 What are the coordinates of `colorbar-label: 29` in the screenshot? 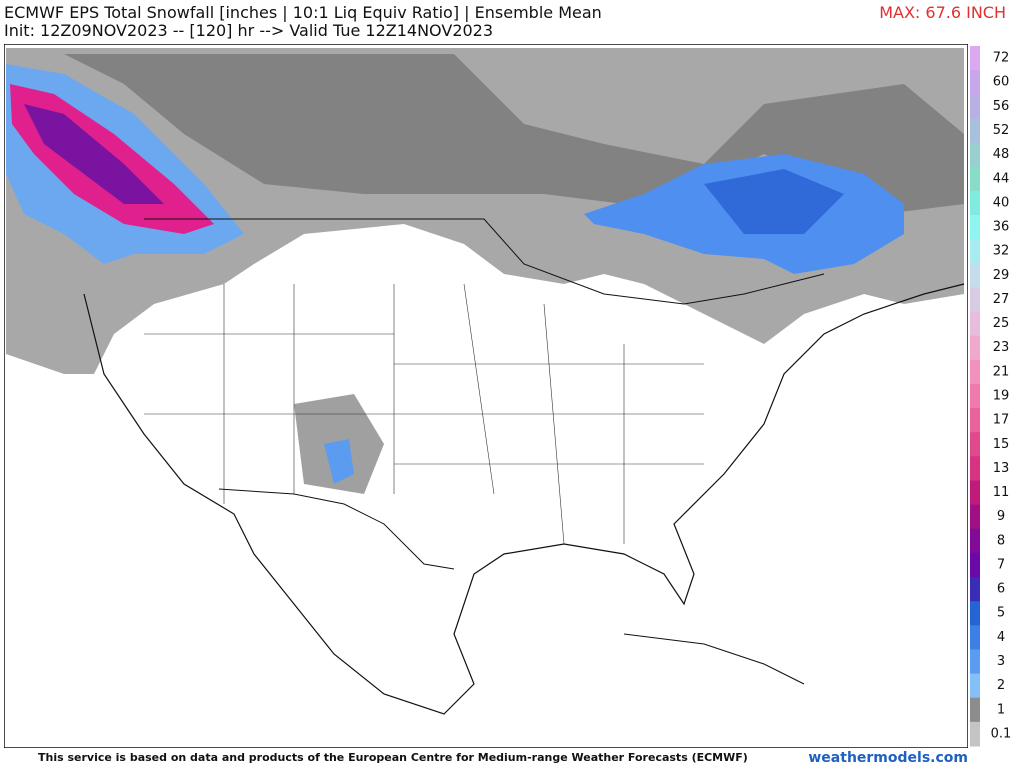 It's located at (1001, 275).